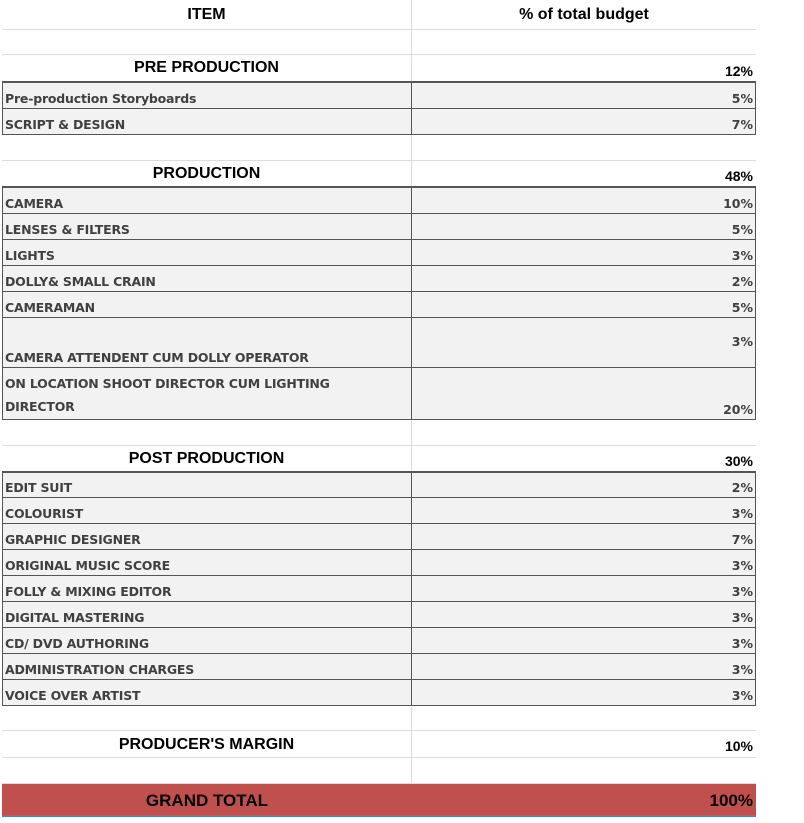  What do you see at coordinates (584, 68) in the screenshot?
I see `section-percent-cell: 12%` at bounding box center [584, 68].